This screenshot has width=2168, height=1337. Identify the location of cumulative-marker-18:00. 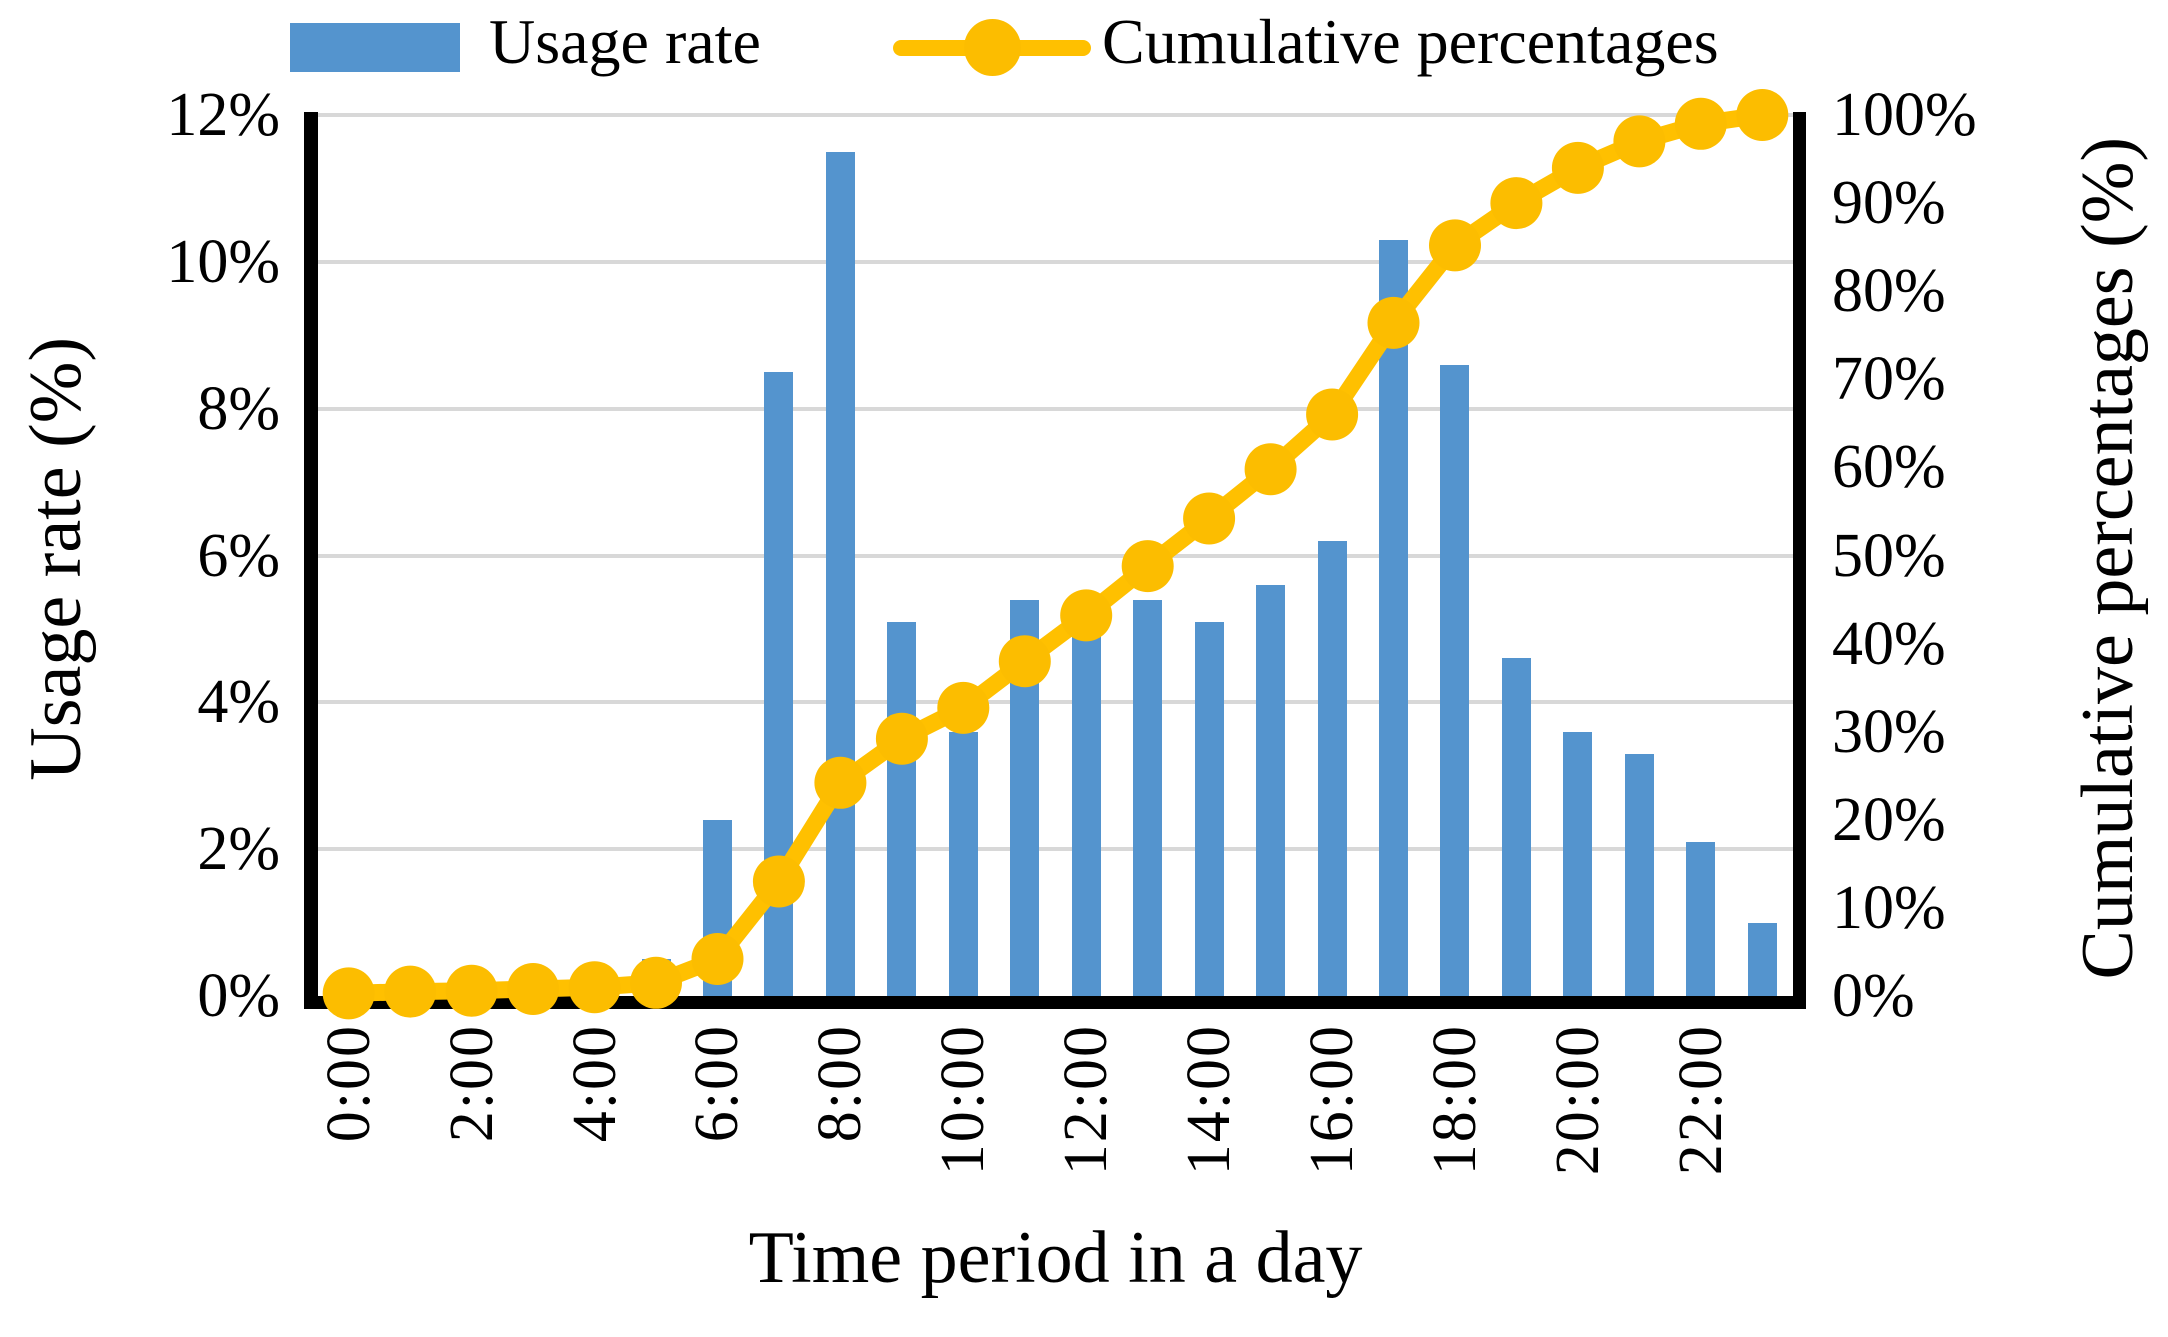
(1455, 245).